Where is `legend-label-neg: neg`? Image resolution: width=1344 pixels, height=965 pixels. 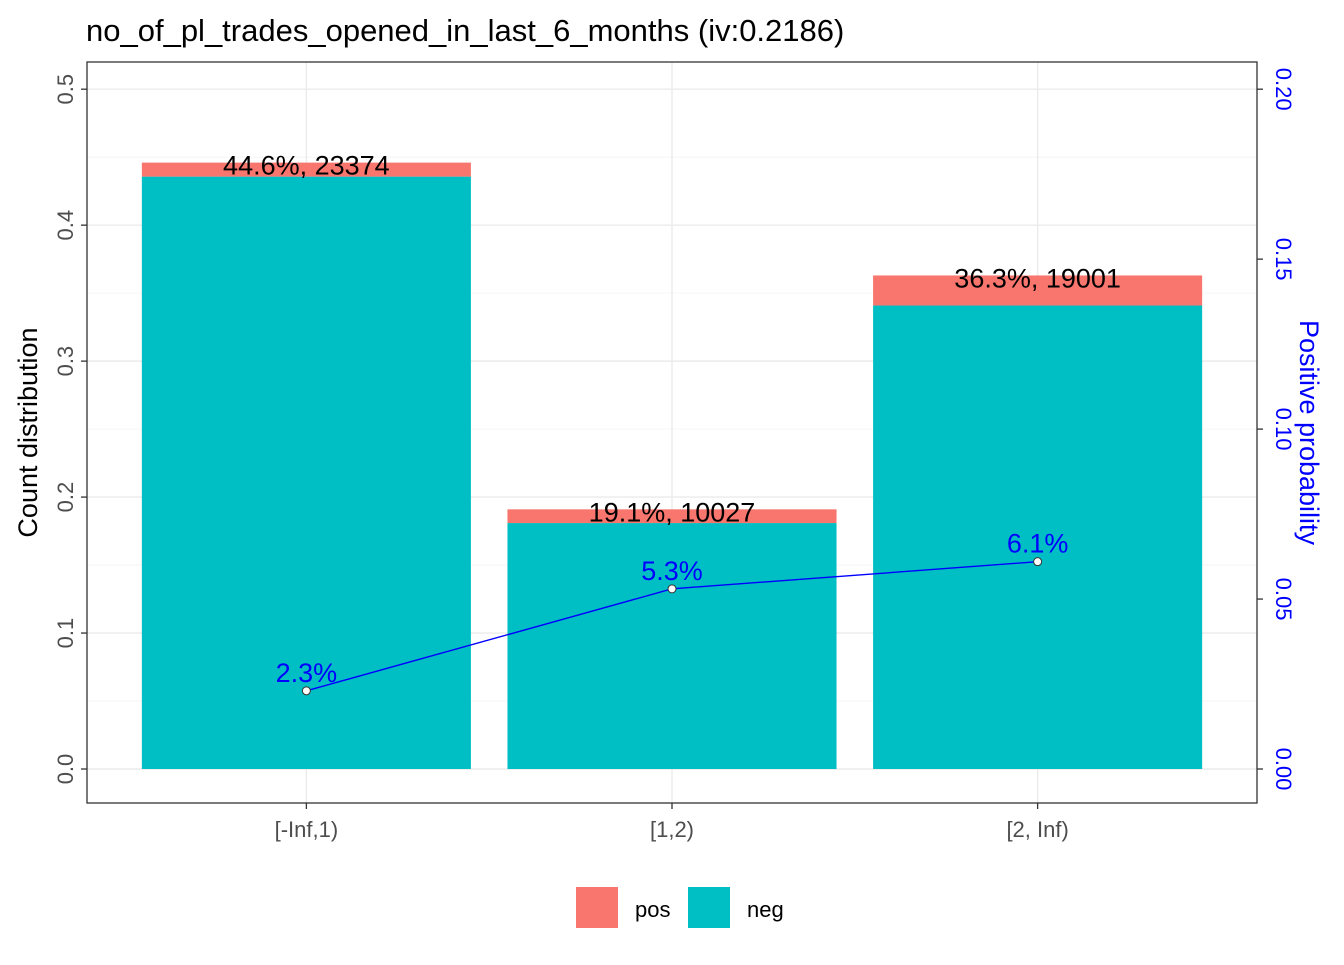 legend-label-neg: neg is located at coordinates (765, 909).